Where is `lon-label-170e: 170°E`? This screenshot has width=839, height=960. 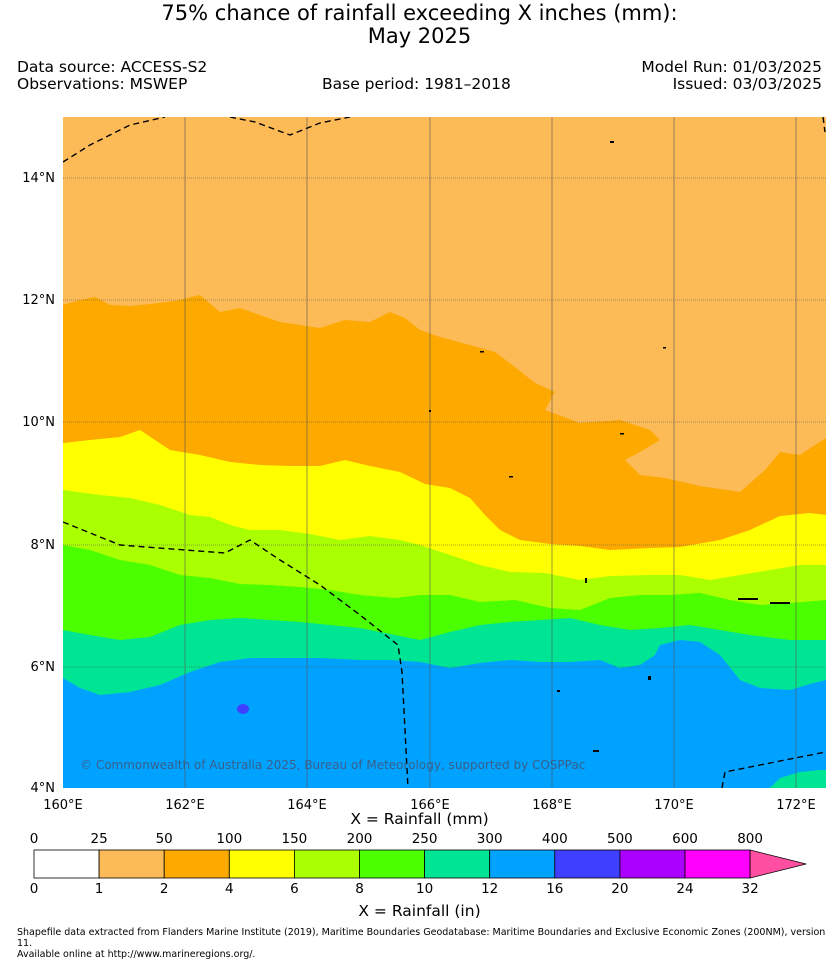 lon-label-170e: 170°E is located at coordinates (674, 805).